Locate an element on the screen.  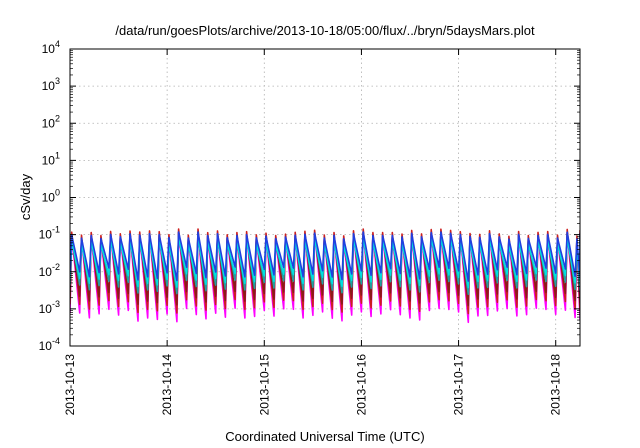
y-tick-label: 10³ is located at coordinates (51, 84).